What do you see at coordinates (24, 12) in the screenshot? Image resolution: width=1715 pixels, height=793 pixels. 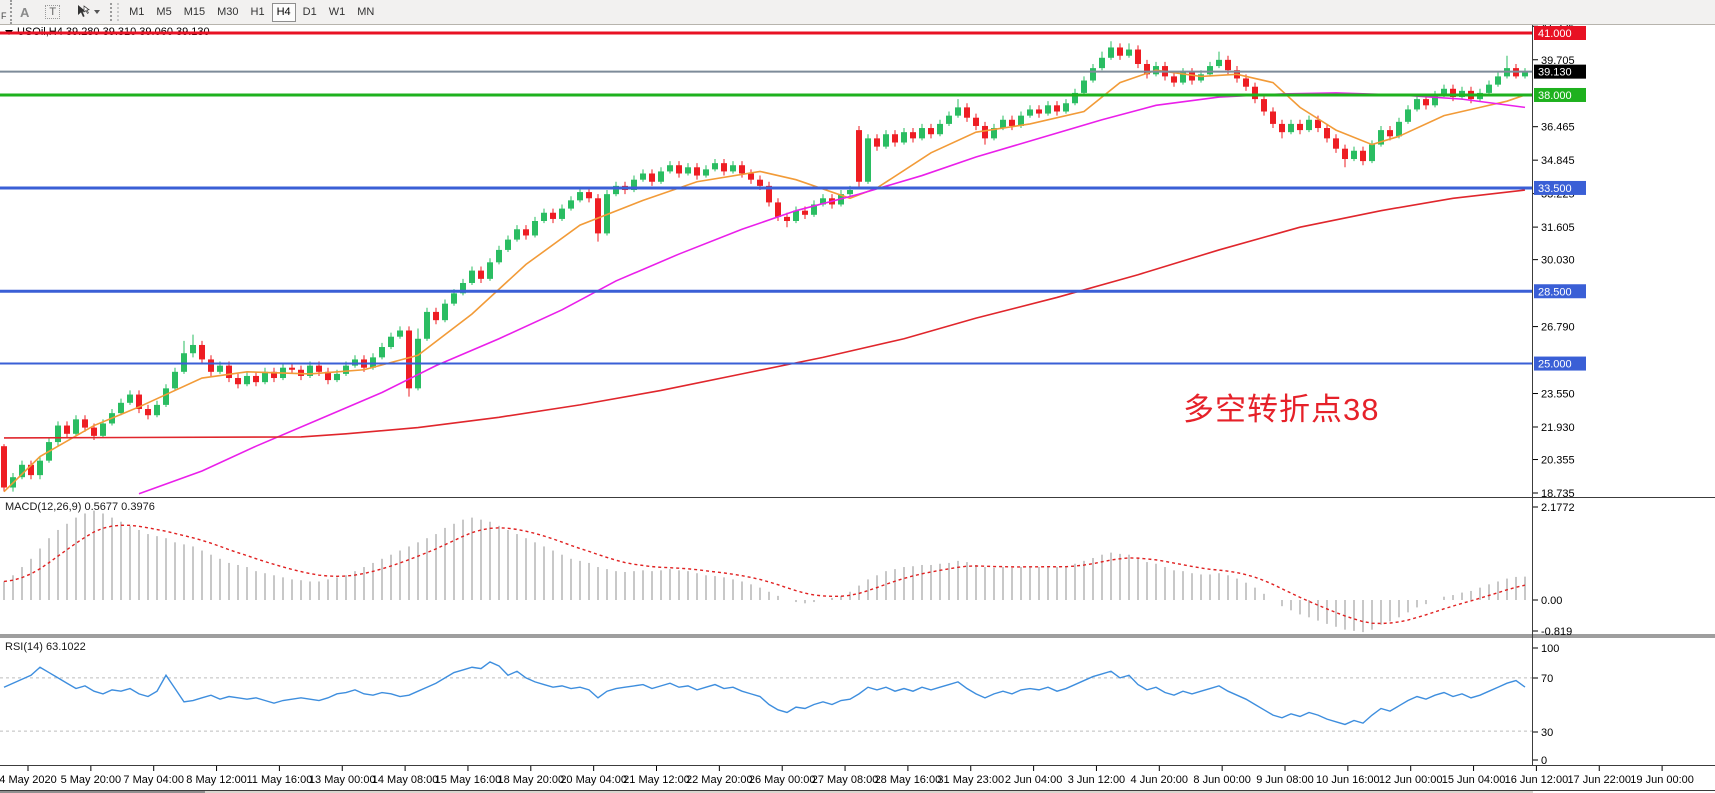 I see `label-tool-button: A` at bounding box center [24, 12].